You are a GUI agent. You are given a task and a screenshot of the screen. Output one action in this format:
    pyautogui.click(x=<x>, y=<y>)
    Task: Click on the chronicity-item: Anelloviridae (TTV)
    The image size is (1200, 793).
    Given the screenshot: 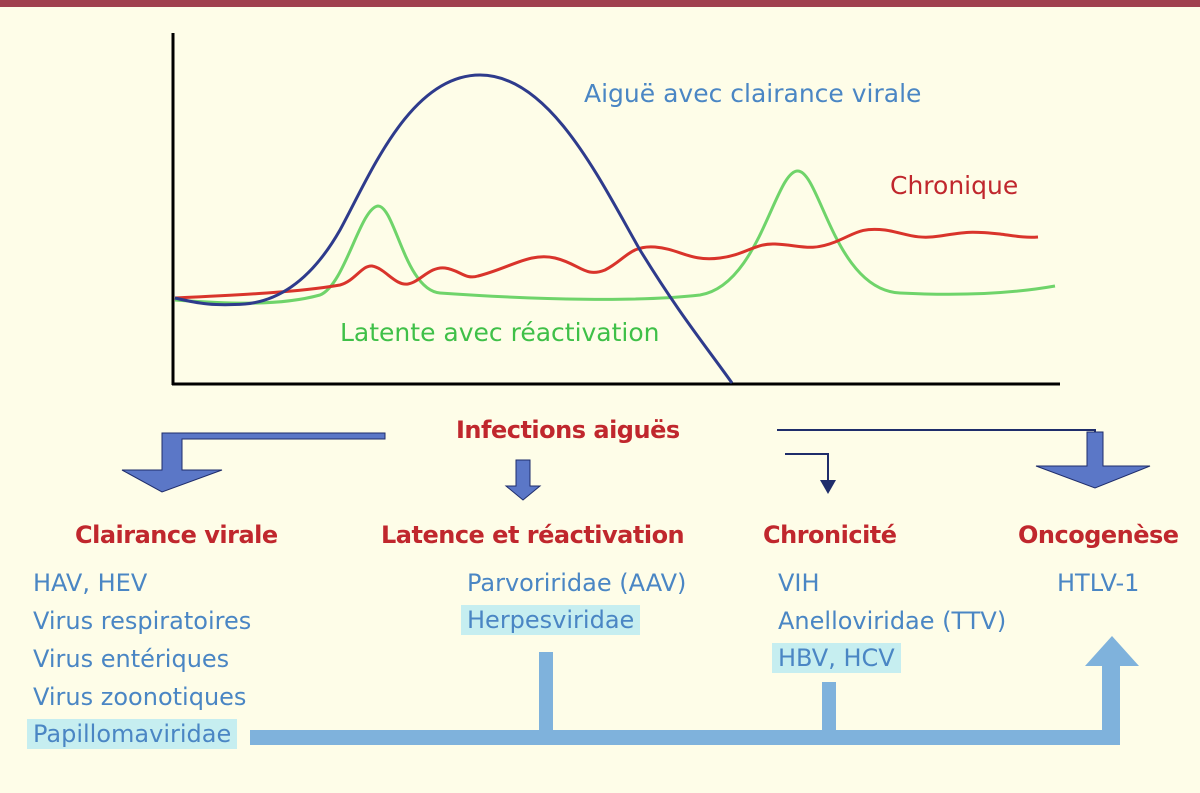 What is the action you would take?
    pyautogui.click(x=892, y=621)
    